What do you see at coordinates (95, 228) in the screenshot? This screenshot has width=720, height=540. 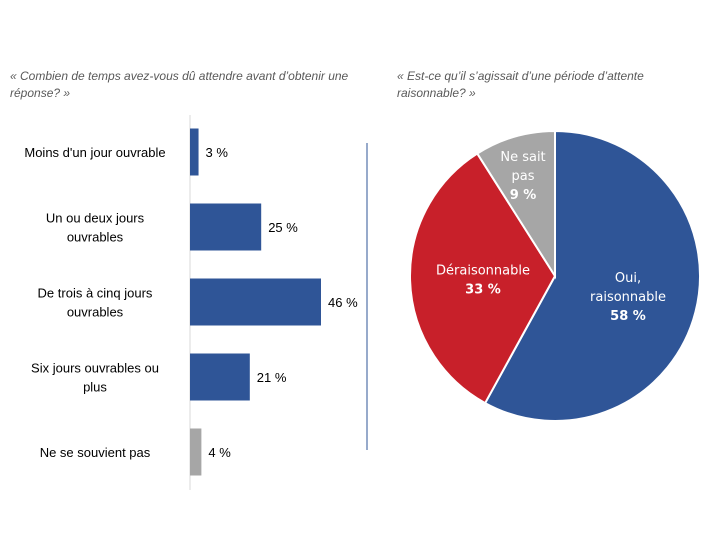 I see `category-label: Un ou deux jours ouvrables` at bounding box center [95, 228].